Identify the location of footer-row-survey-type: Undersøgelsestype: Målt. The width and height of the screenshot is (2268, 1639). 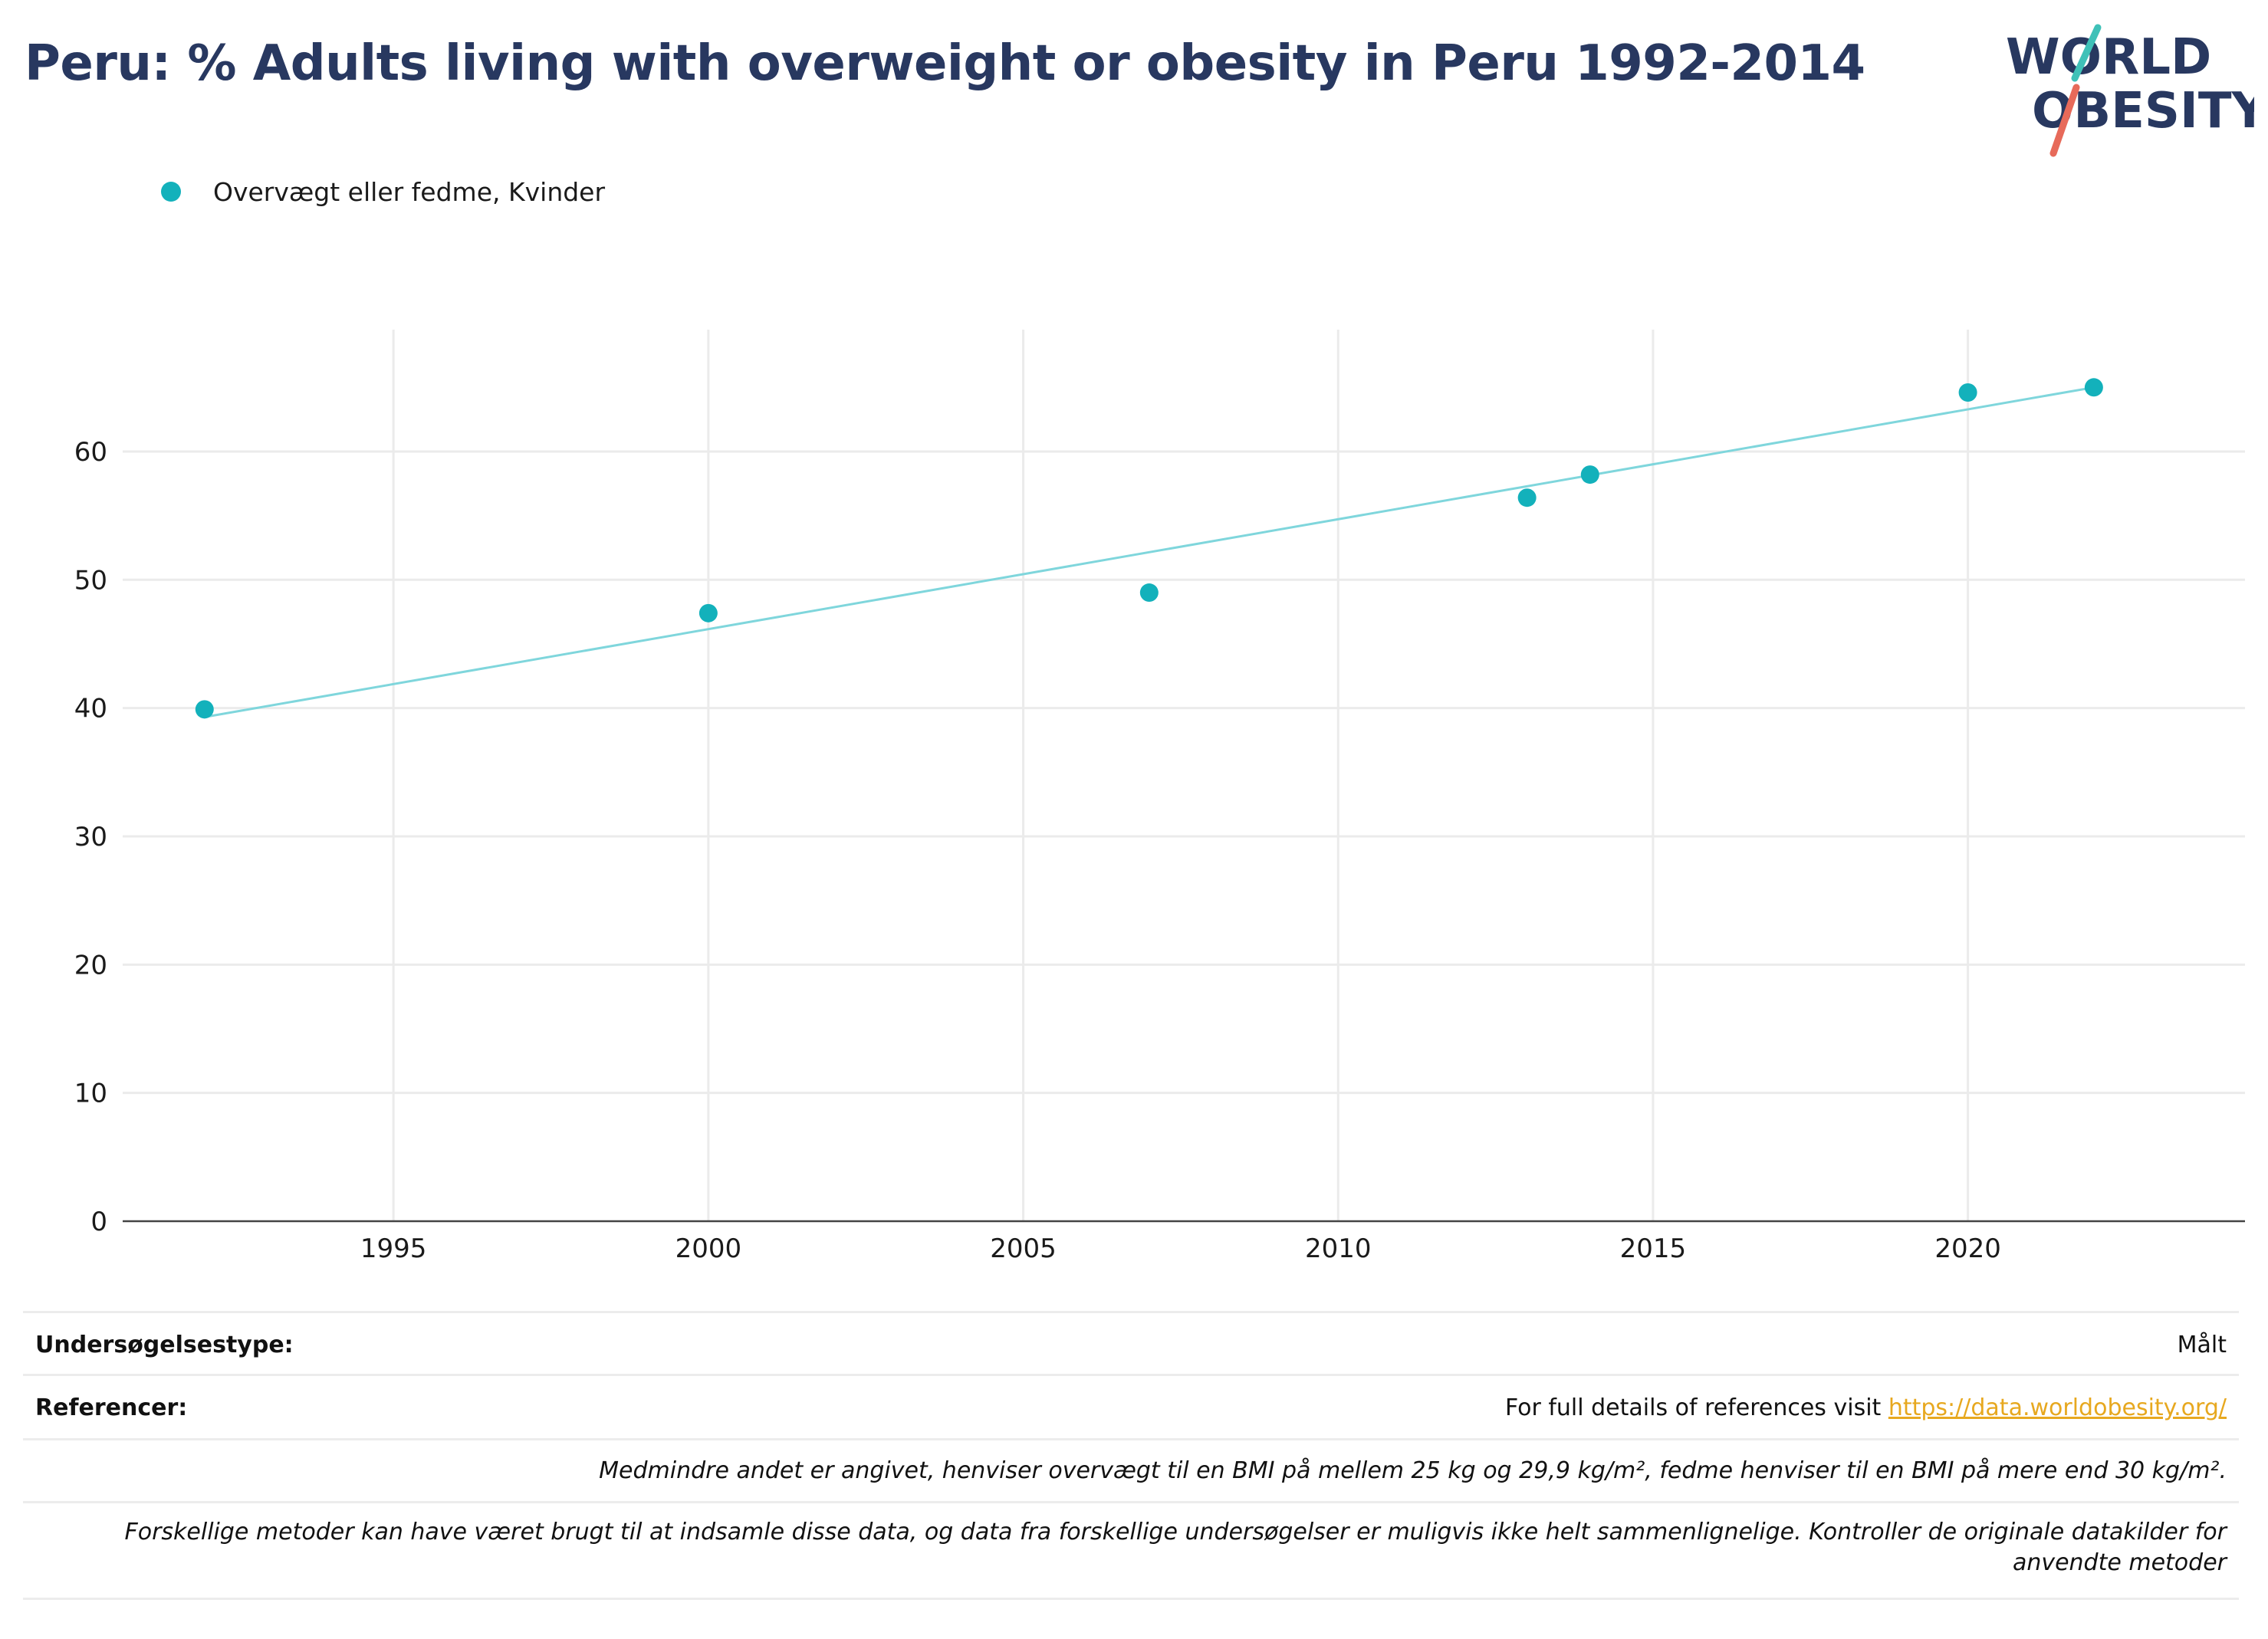
(1131, 1344).